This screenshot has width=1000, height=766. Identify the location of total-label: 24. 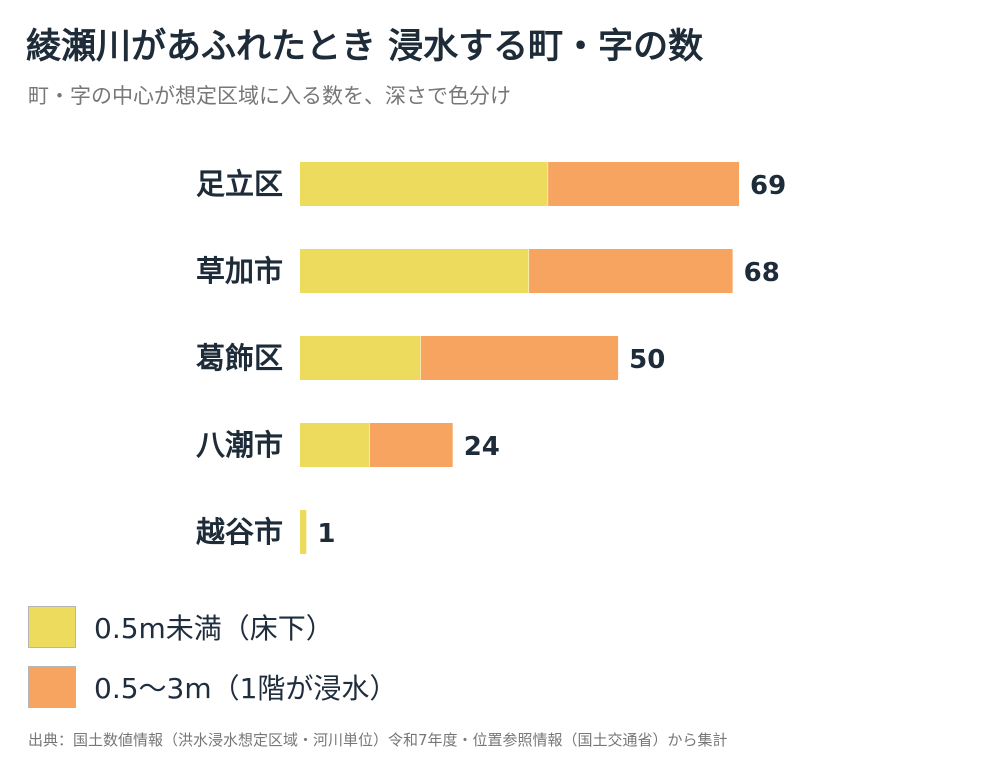
(482, 447).